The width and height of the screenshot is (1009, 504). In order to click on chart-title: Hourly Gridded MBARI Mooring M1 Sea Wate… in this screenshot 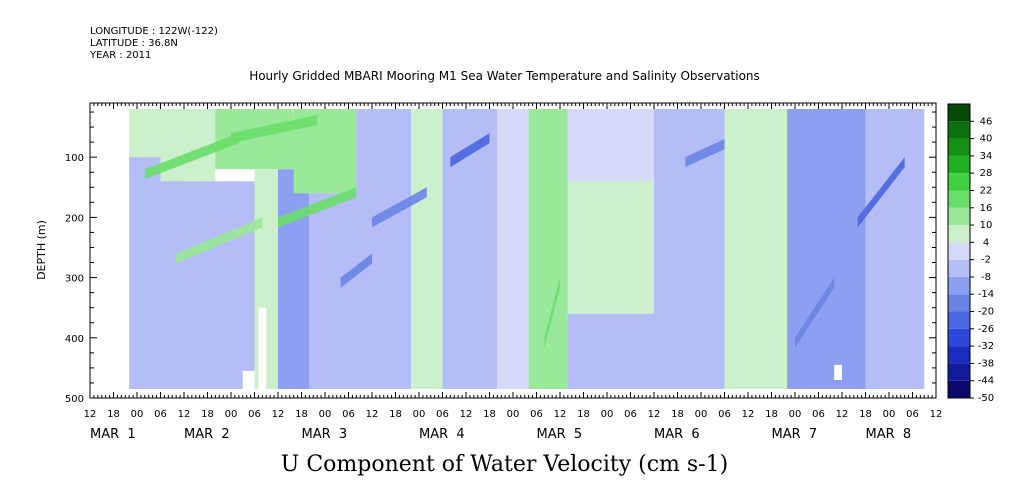, I will do `click(504, 76)`.